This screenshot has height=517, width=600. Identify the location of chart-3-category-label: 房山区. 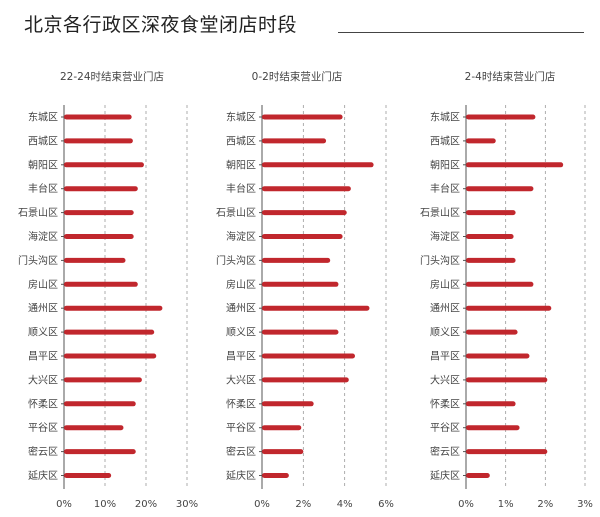
(445, 284).